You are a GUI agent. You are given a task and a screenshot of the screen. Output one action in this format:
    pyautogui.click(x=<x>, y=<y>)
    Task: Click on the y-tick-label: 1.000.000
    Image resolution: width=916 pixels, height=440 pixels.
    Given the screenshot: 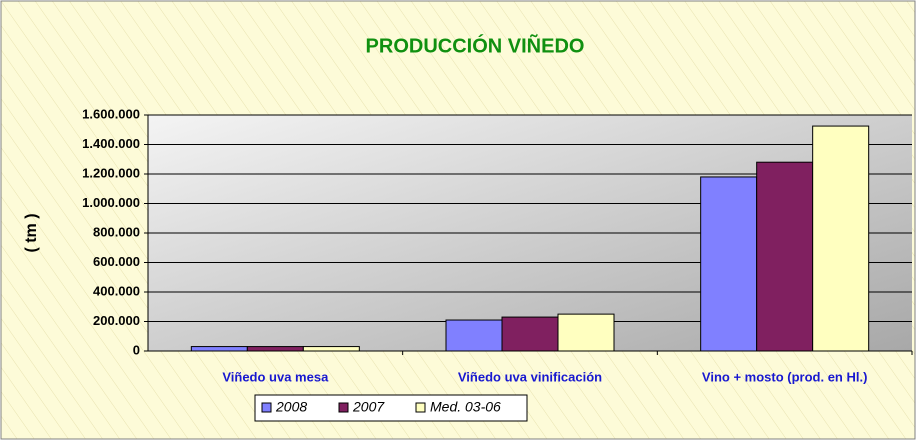 What is the action you would take?
    pyautogui.click(x=111, y=202)
    